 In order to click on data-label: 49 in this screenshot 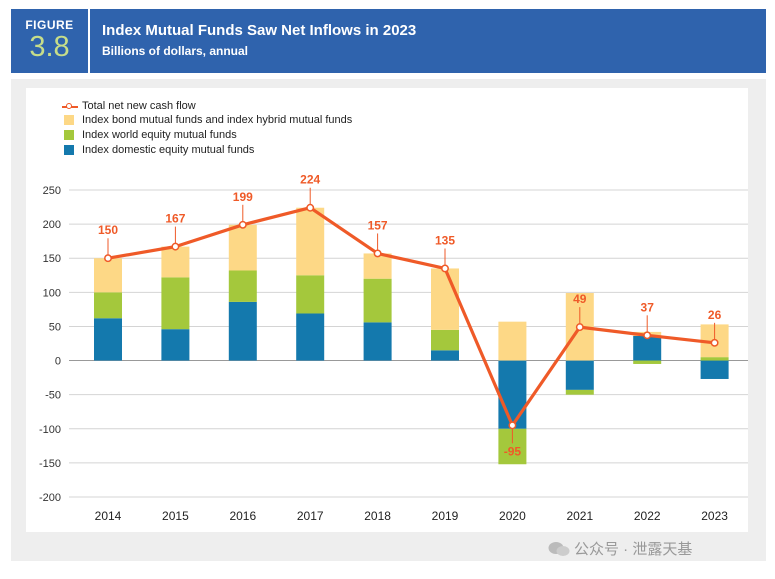, I will do `click(580, 299)`.